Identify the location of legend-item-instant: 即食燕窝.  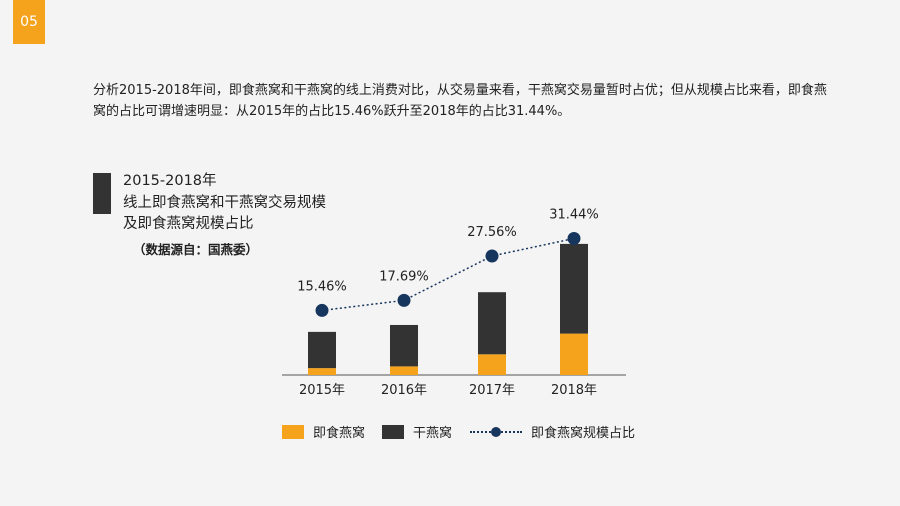
(323, 431).